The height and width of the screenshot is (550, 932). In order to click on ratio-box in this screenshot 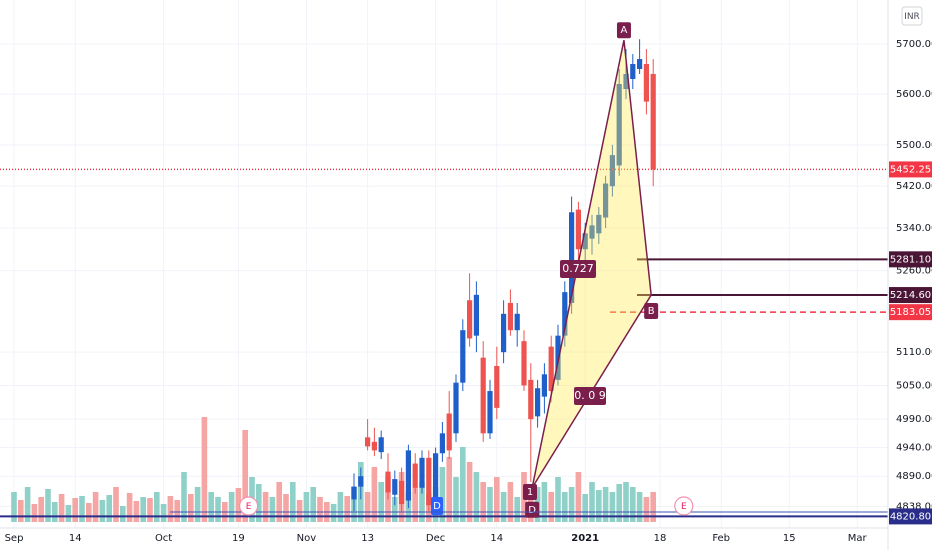, I will do `click(590, 396)`.